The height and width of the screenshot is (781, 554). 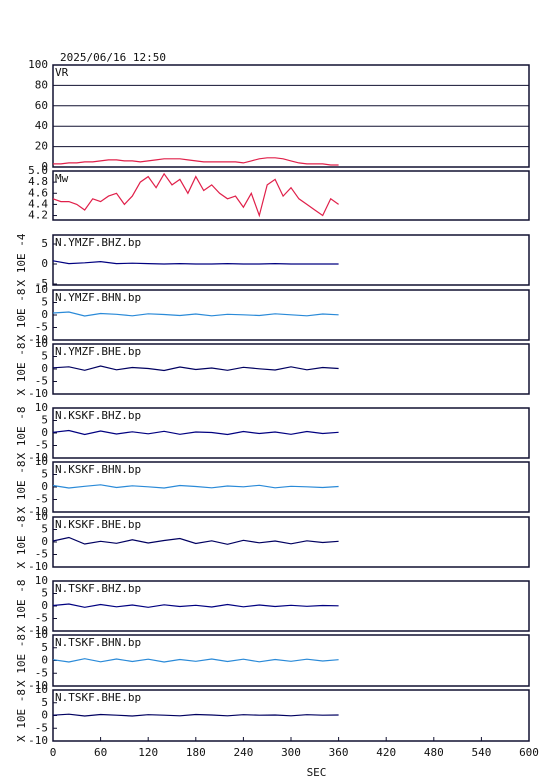 I want to click on x-tick-label: 360, so click(x=339, y=752).